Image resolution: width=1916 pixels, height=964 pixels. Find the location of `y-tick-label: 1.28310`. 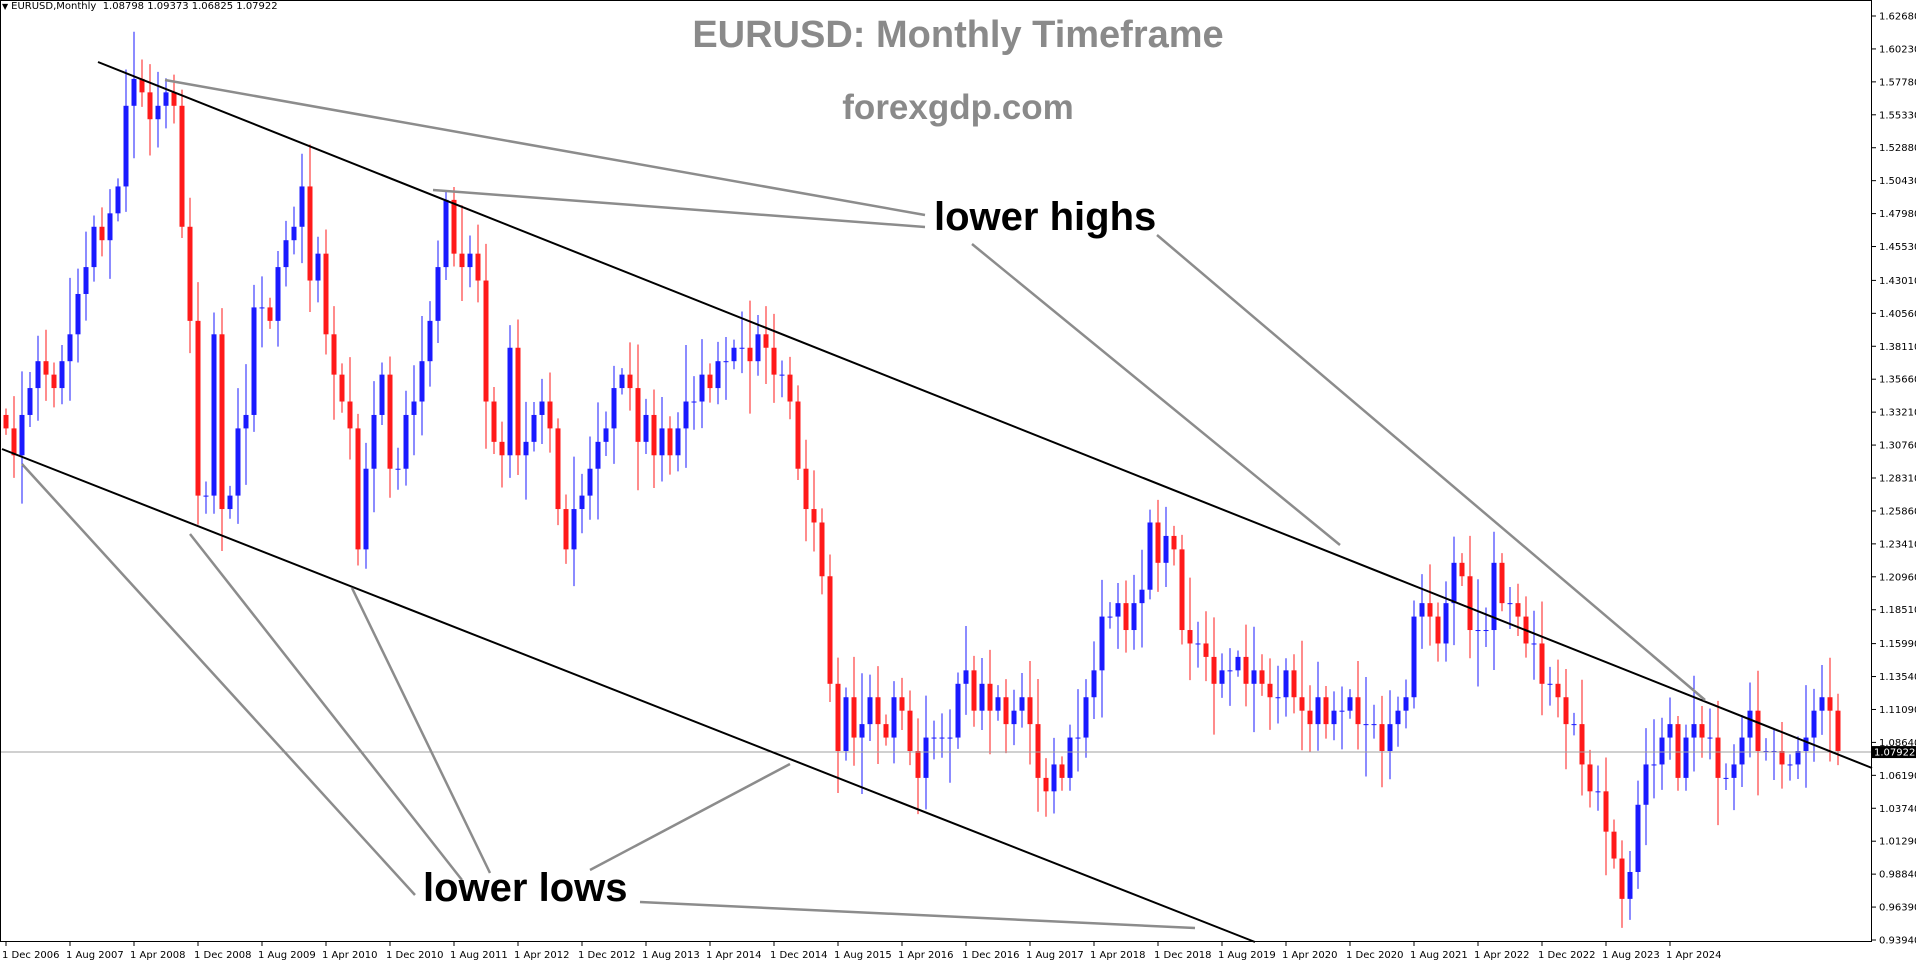

y-tick-label: 1.28310 is located at coordinates (1897, 479).